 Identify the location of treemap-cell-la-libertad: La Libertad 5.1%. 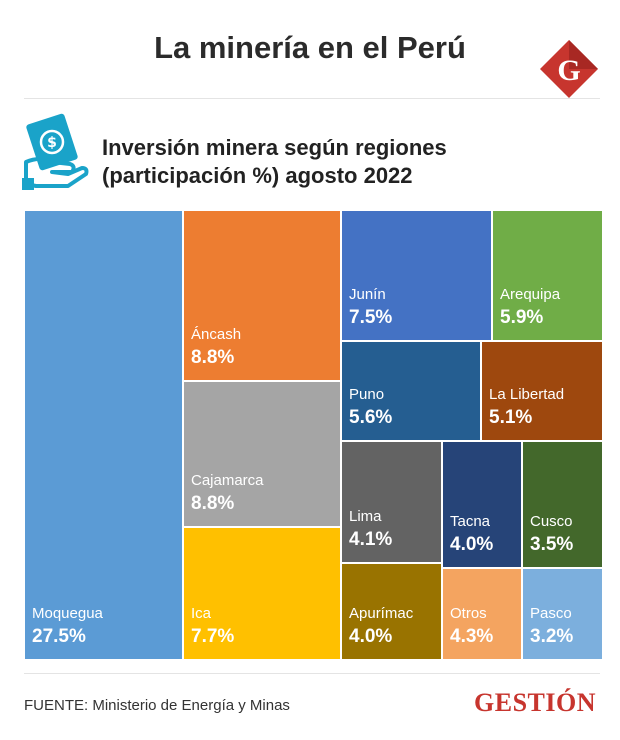
(542, 391).